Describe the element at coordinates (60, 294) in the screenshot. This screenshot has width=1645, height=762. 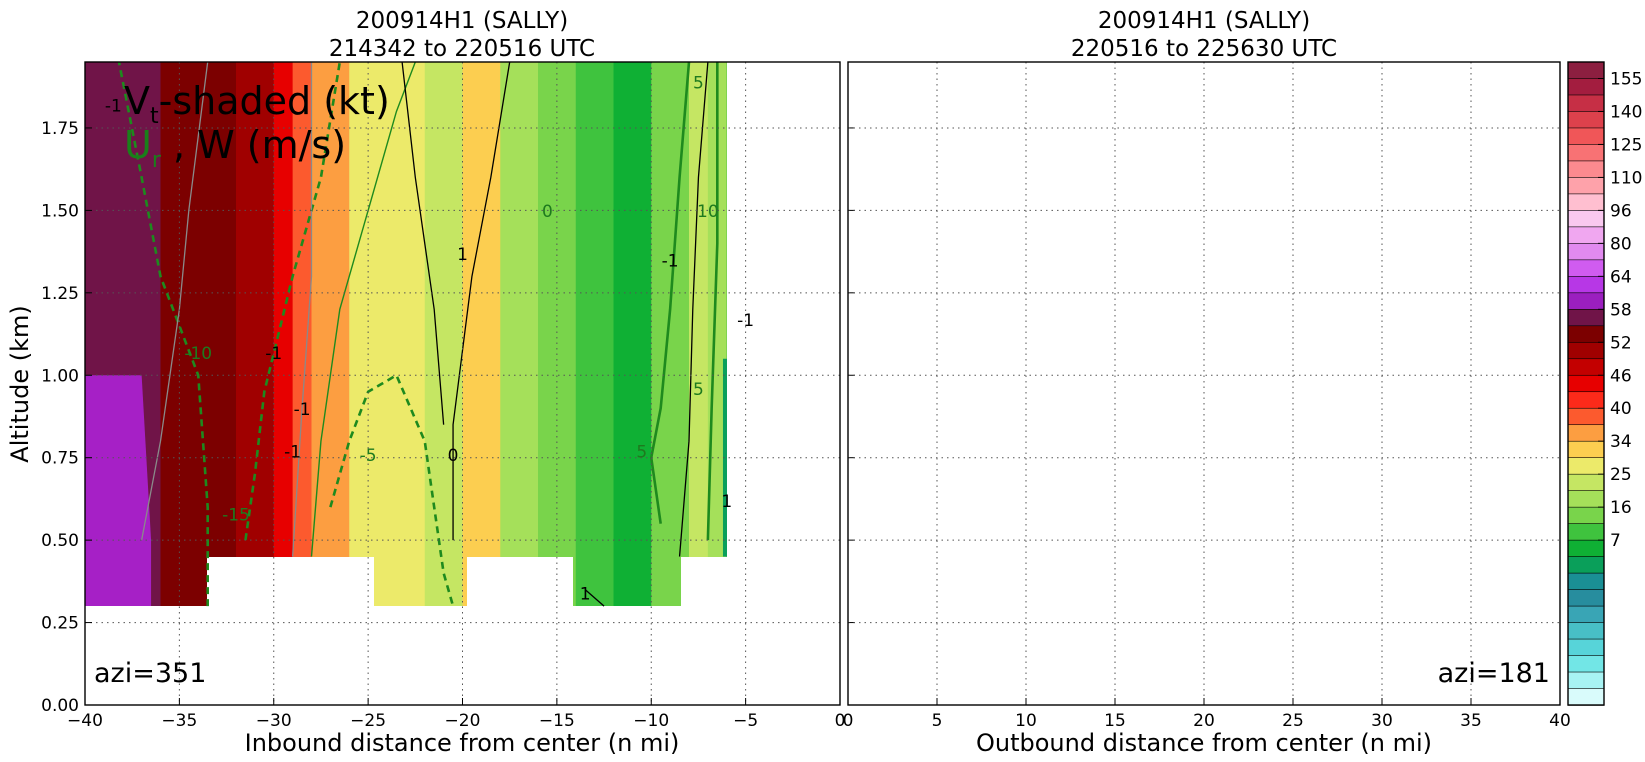
I see `y-tick-label: 1.25` at that location.